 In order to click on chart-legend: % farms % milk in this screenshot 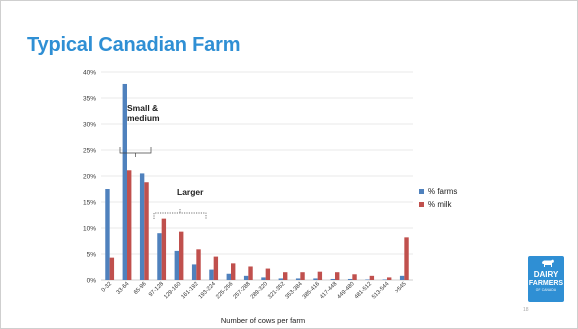, I will do `click(438, 198)`.